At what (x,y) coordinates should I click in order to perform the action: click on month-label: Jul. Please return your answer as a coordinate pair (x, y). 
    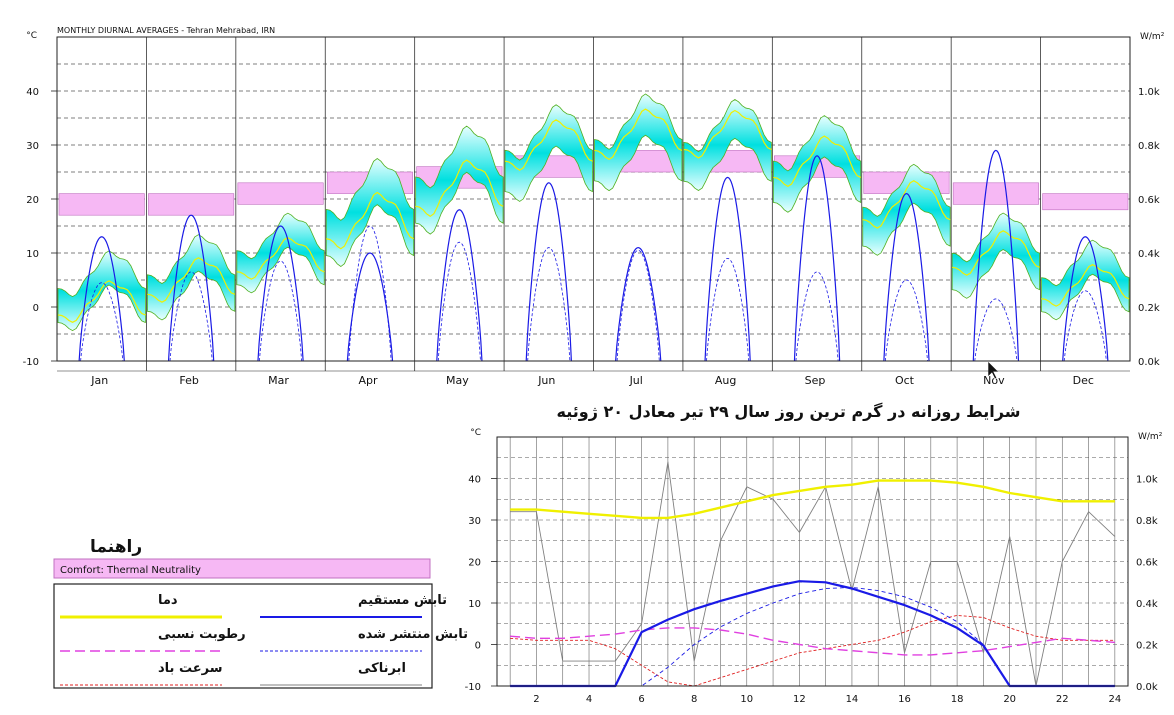
    Looking at the image, I should click on (636, 380).